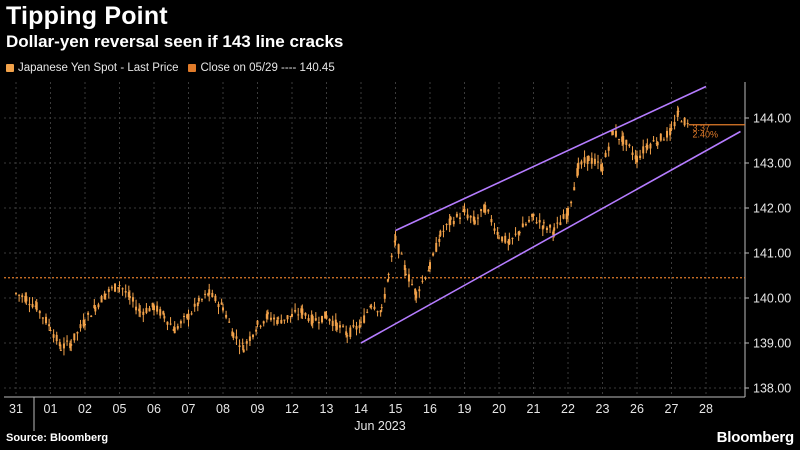 The image size is (800, 450). What do you see at coordinates (120, 409) in the screenshot?
I see `x-tick-label: 05` at bounding box center [120, 409].